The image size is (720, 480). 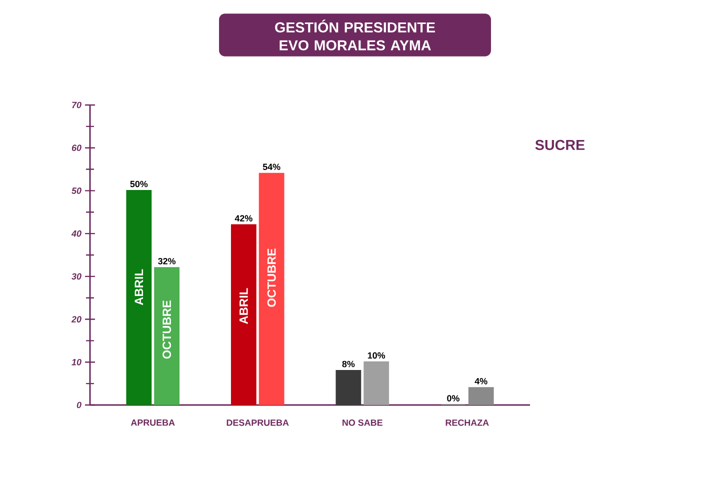 What do you see at coordinates (481, 381) in the screenshot?
I see `data-label: 4%` at bounding box center [481, 381].